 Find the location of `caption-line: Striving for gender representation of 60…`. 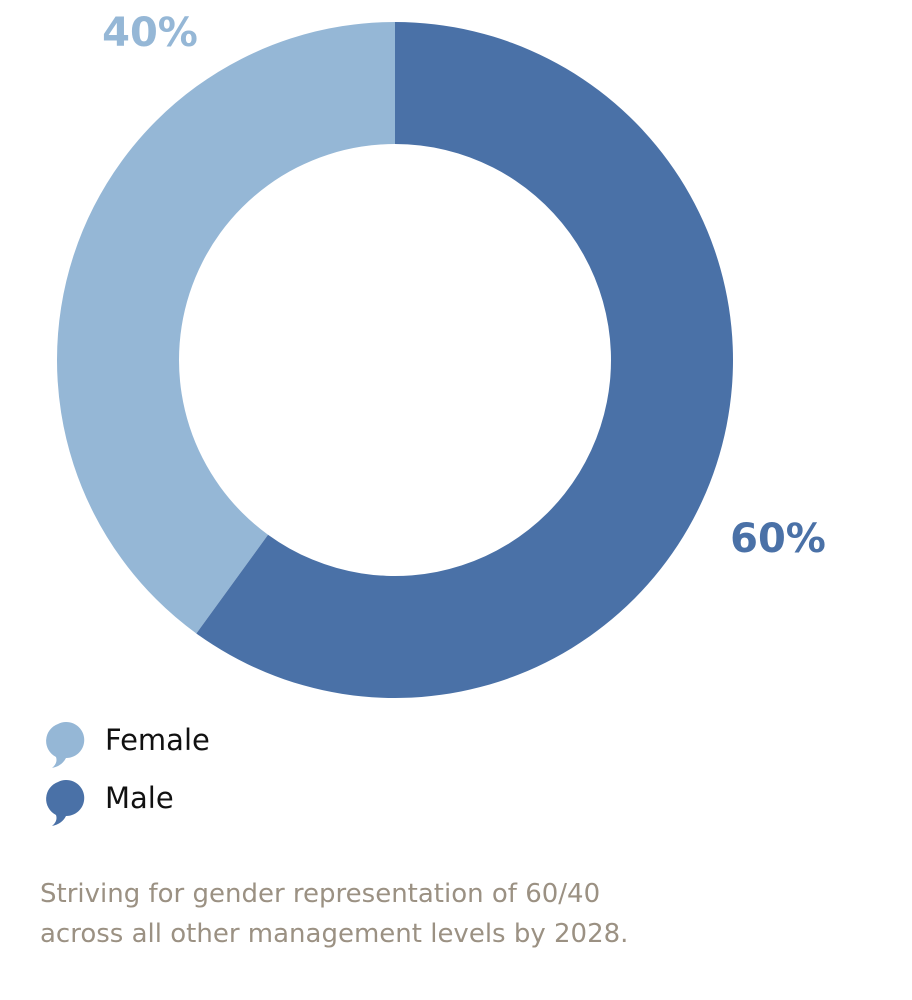

caption-line: Striving for gender representation of 60… is located at coordinates (320, 894).